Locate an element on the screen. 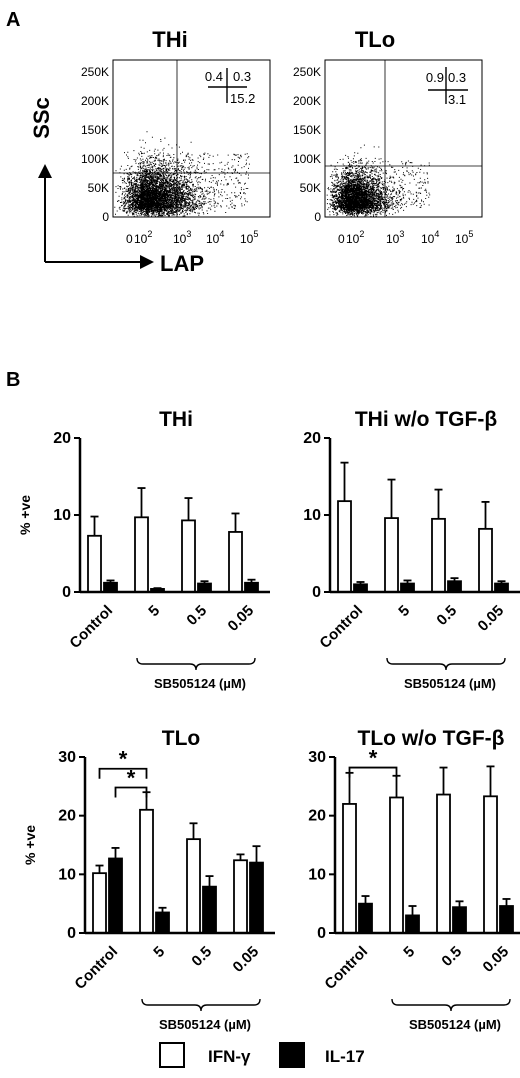 The image size is (520, 1078). y-tick-250k: 250K is located at coordinates (95, 72).